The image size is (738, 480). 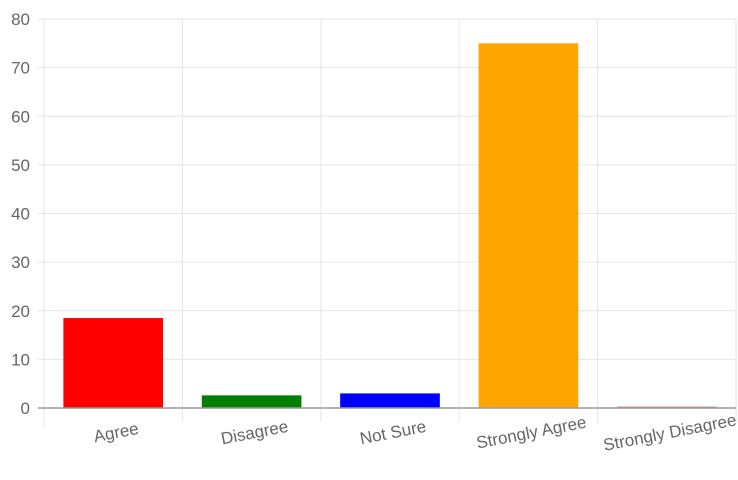 I want to click on y-tick-label: 70, so click(x=20, y=68).